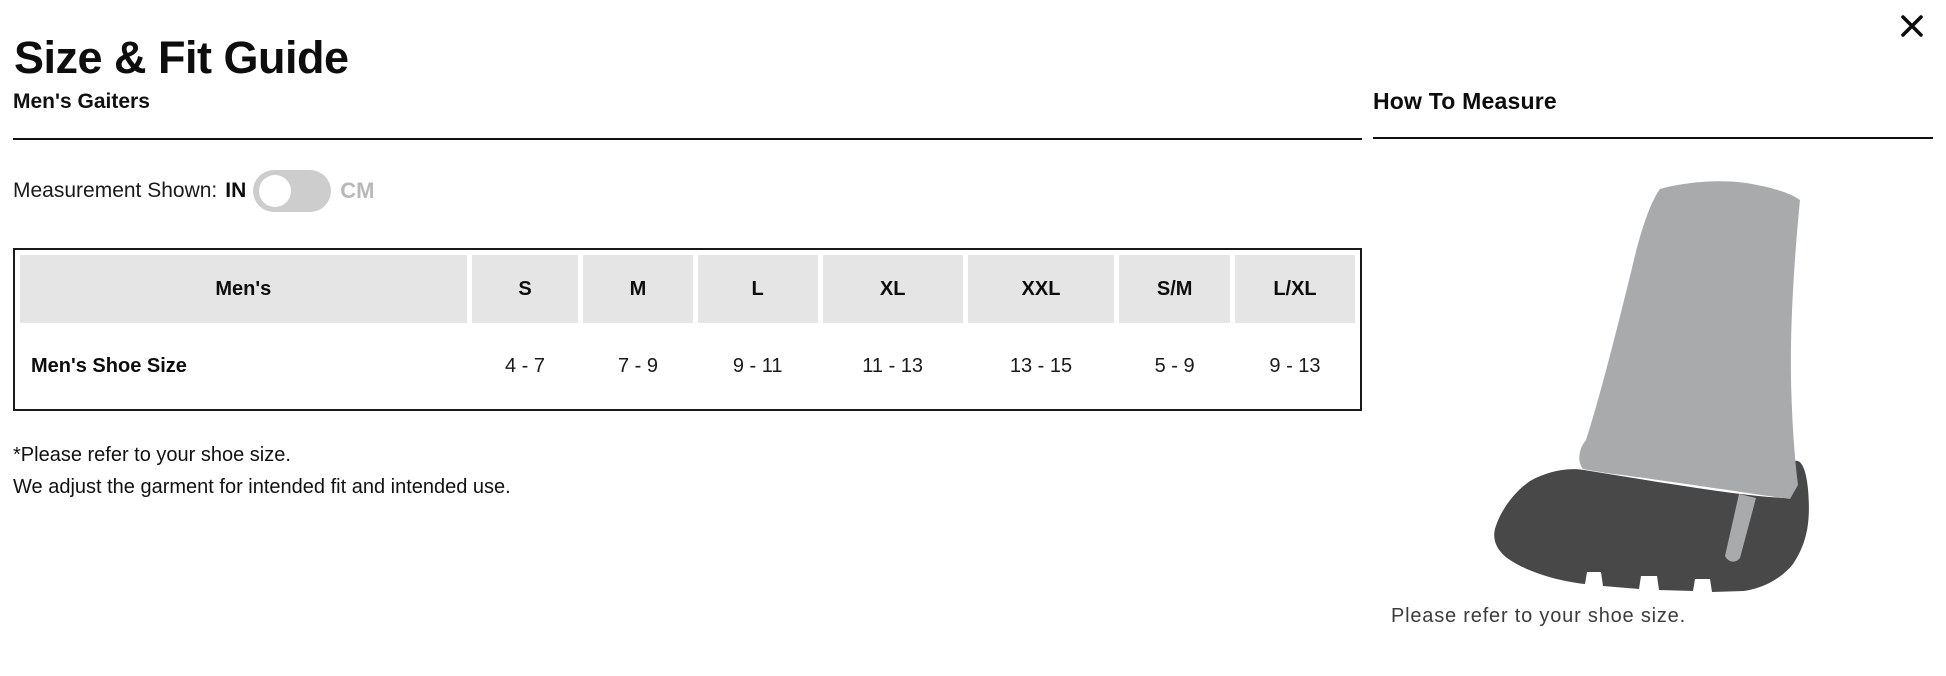 Image resolution: width=1946 pixels, height=676 pixels. I want to click on size-value: 11 - 13, so click(893, 365).